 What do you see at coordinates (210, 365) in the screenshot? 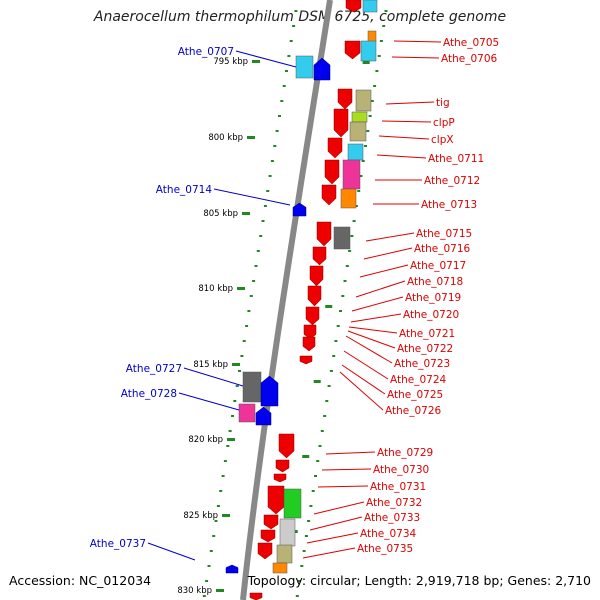
I see `kbp-label: 815 kbp` at bounding box center [210, 365].